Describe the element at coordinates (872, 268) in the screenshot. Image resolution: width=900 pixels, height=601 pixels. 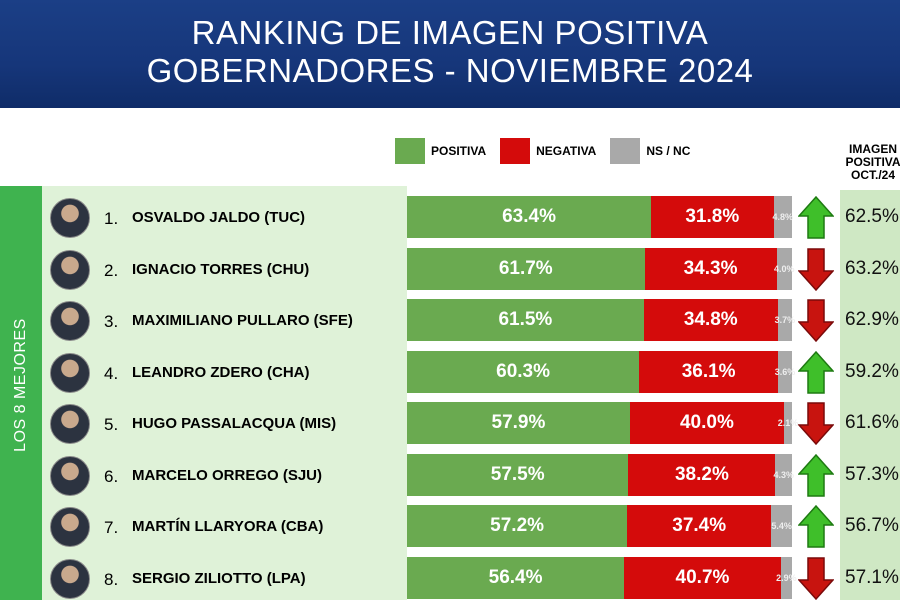
I see `previous-positive: 63.2%` at that location.